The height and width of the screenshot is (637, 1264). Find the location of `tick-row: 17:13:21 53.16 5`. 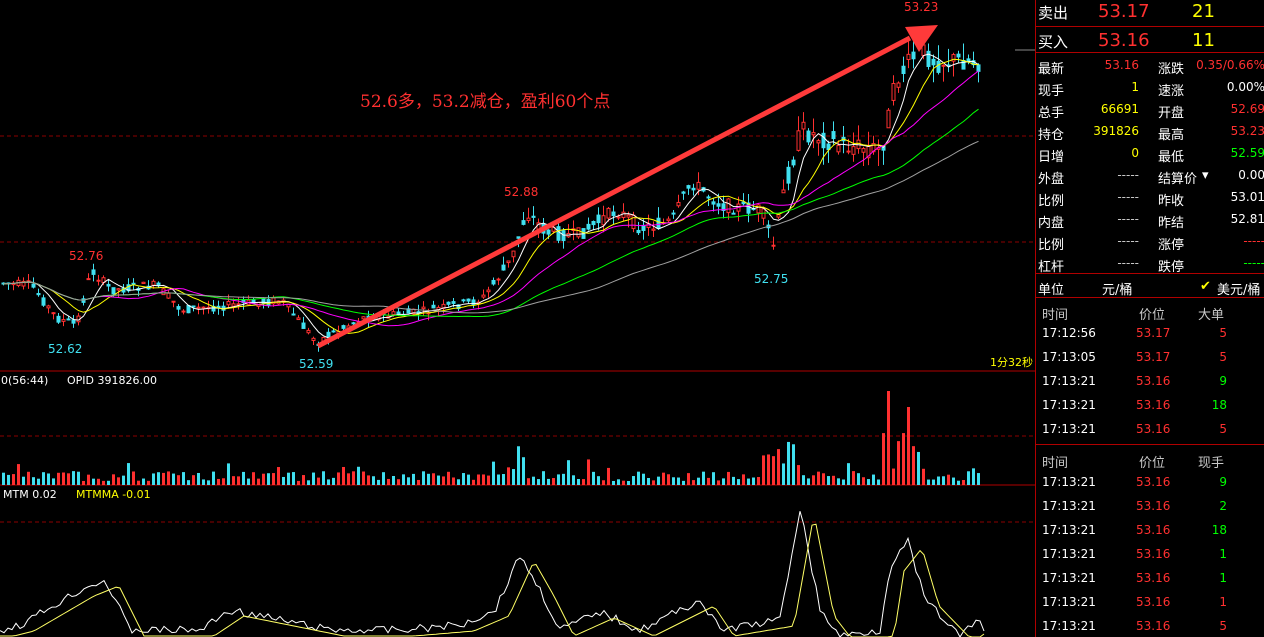

tick-row: 17:13:21 53.16 5 is located at coordinates (1150, 626).